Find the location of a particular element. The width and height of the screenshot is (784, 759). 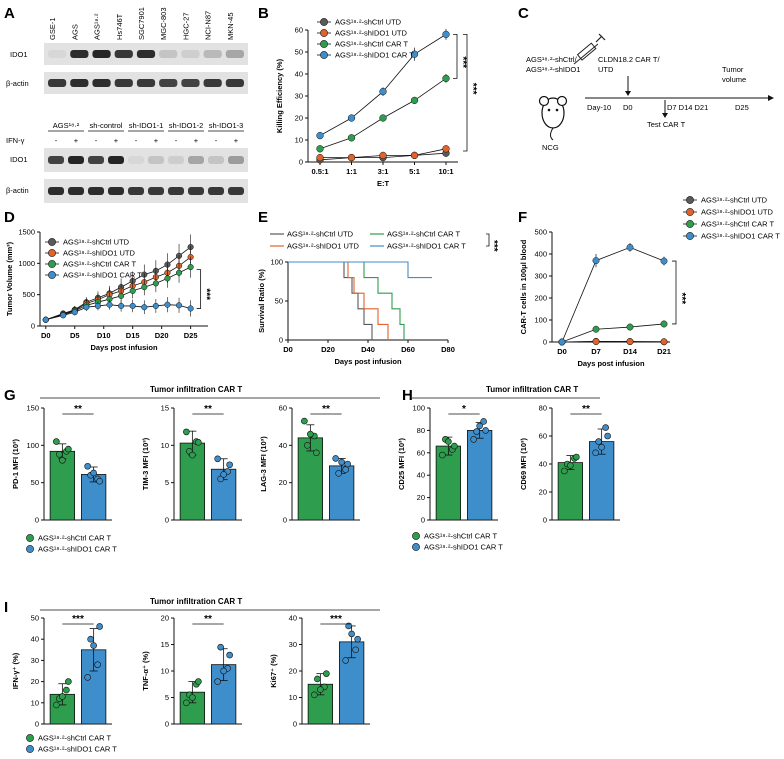

timeline-test-label: Test CAR T is located at coordinates (666, 124).